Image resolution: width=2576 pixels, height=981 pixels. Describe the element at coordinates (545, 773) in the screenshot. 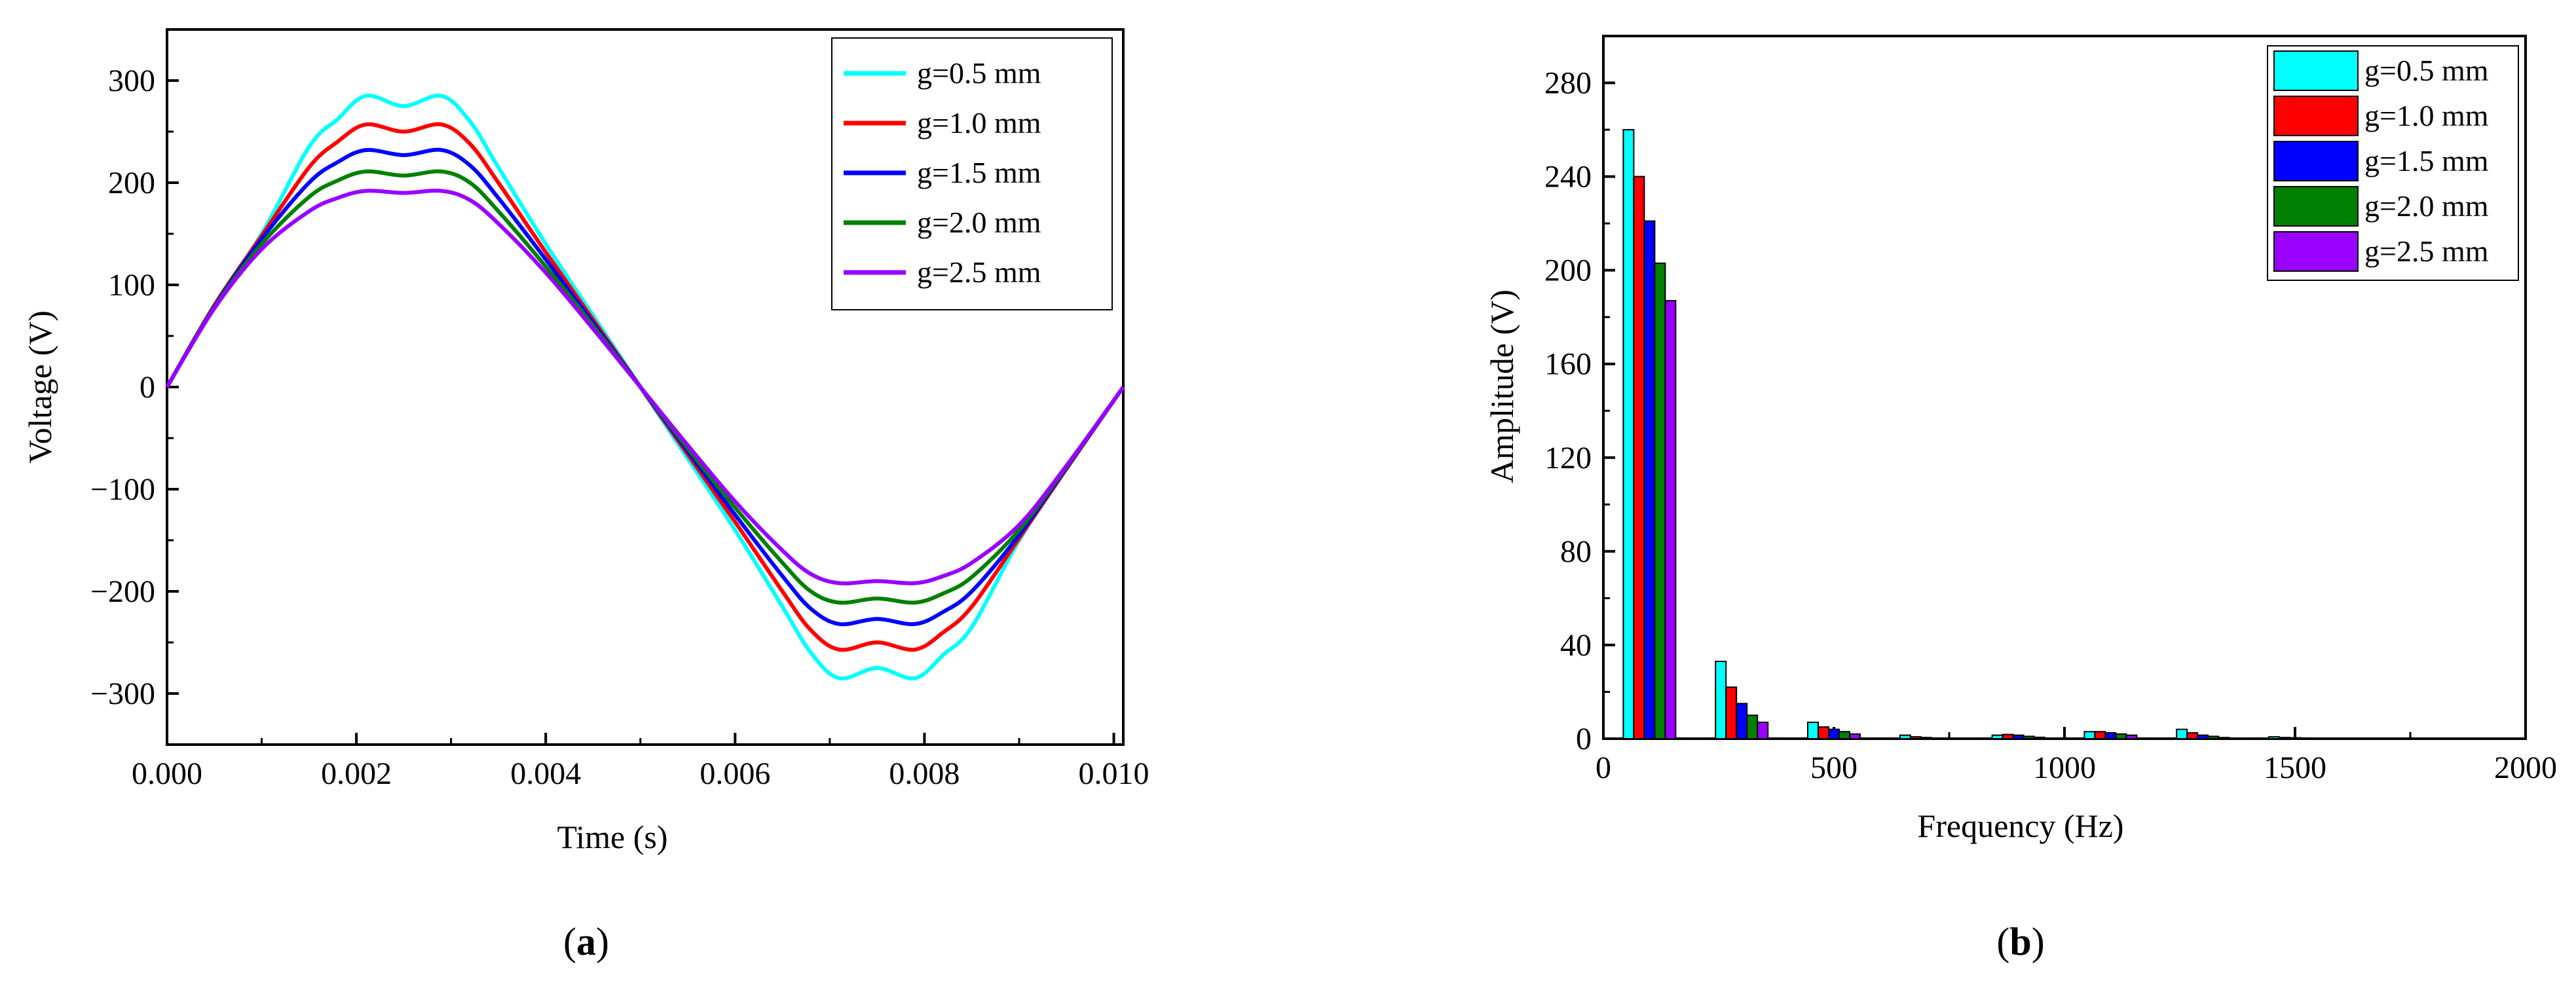

I see `x-tick-label: 0.004` at that location.